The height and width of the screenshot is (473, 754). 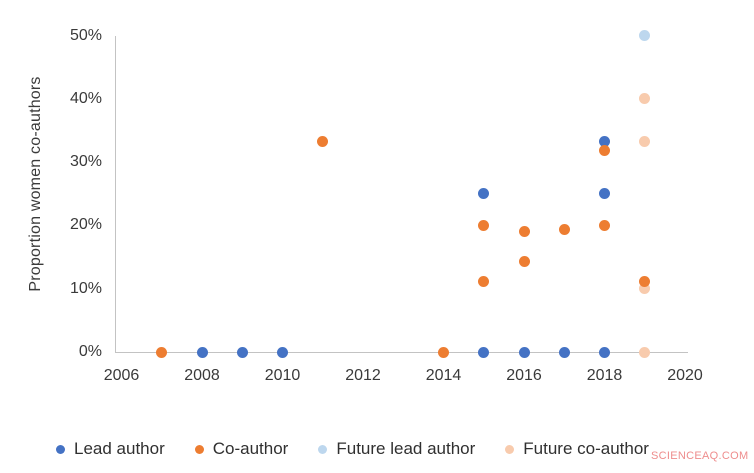 I want to click on y-axis-line, so click(x=115, y=194).